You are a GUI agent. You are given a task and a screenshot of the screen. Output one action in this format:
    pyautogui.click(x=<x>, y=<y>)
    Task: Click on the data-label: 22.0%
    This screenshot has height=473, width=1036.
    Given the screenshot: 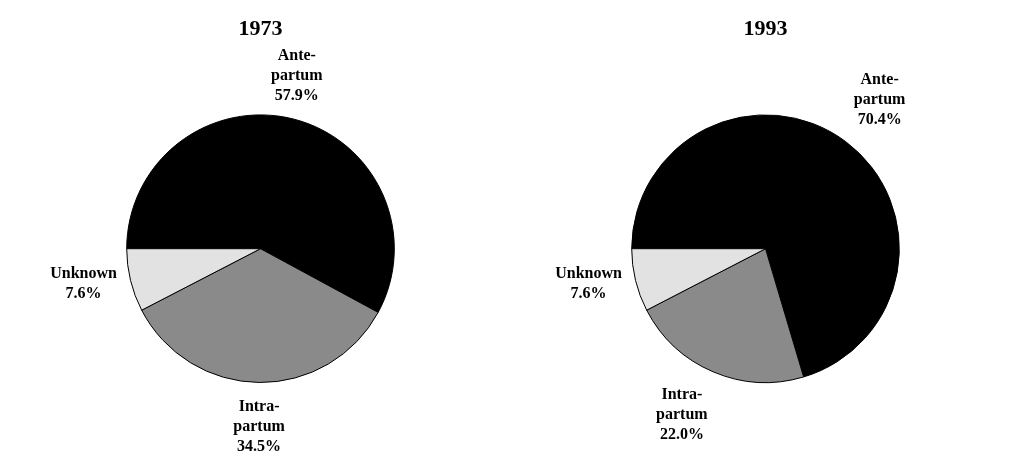 What is the action you would take?
    pyautogui.click(x=681, y=433)
    